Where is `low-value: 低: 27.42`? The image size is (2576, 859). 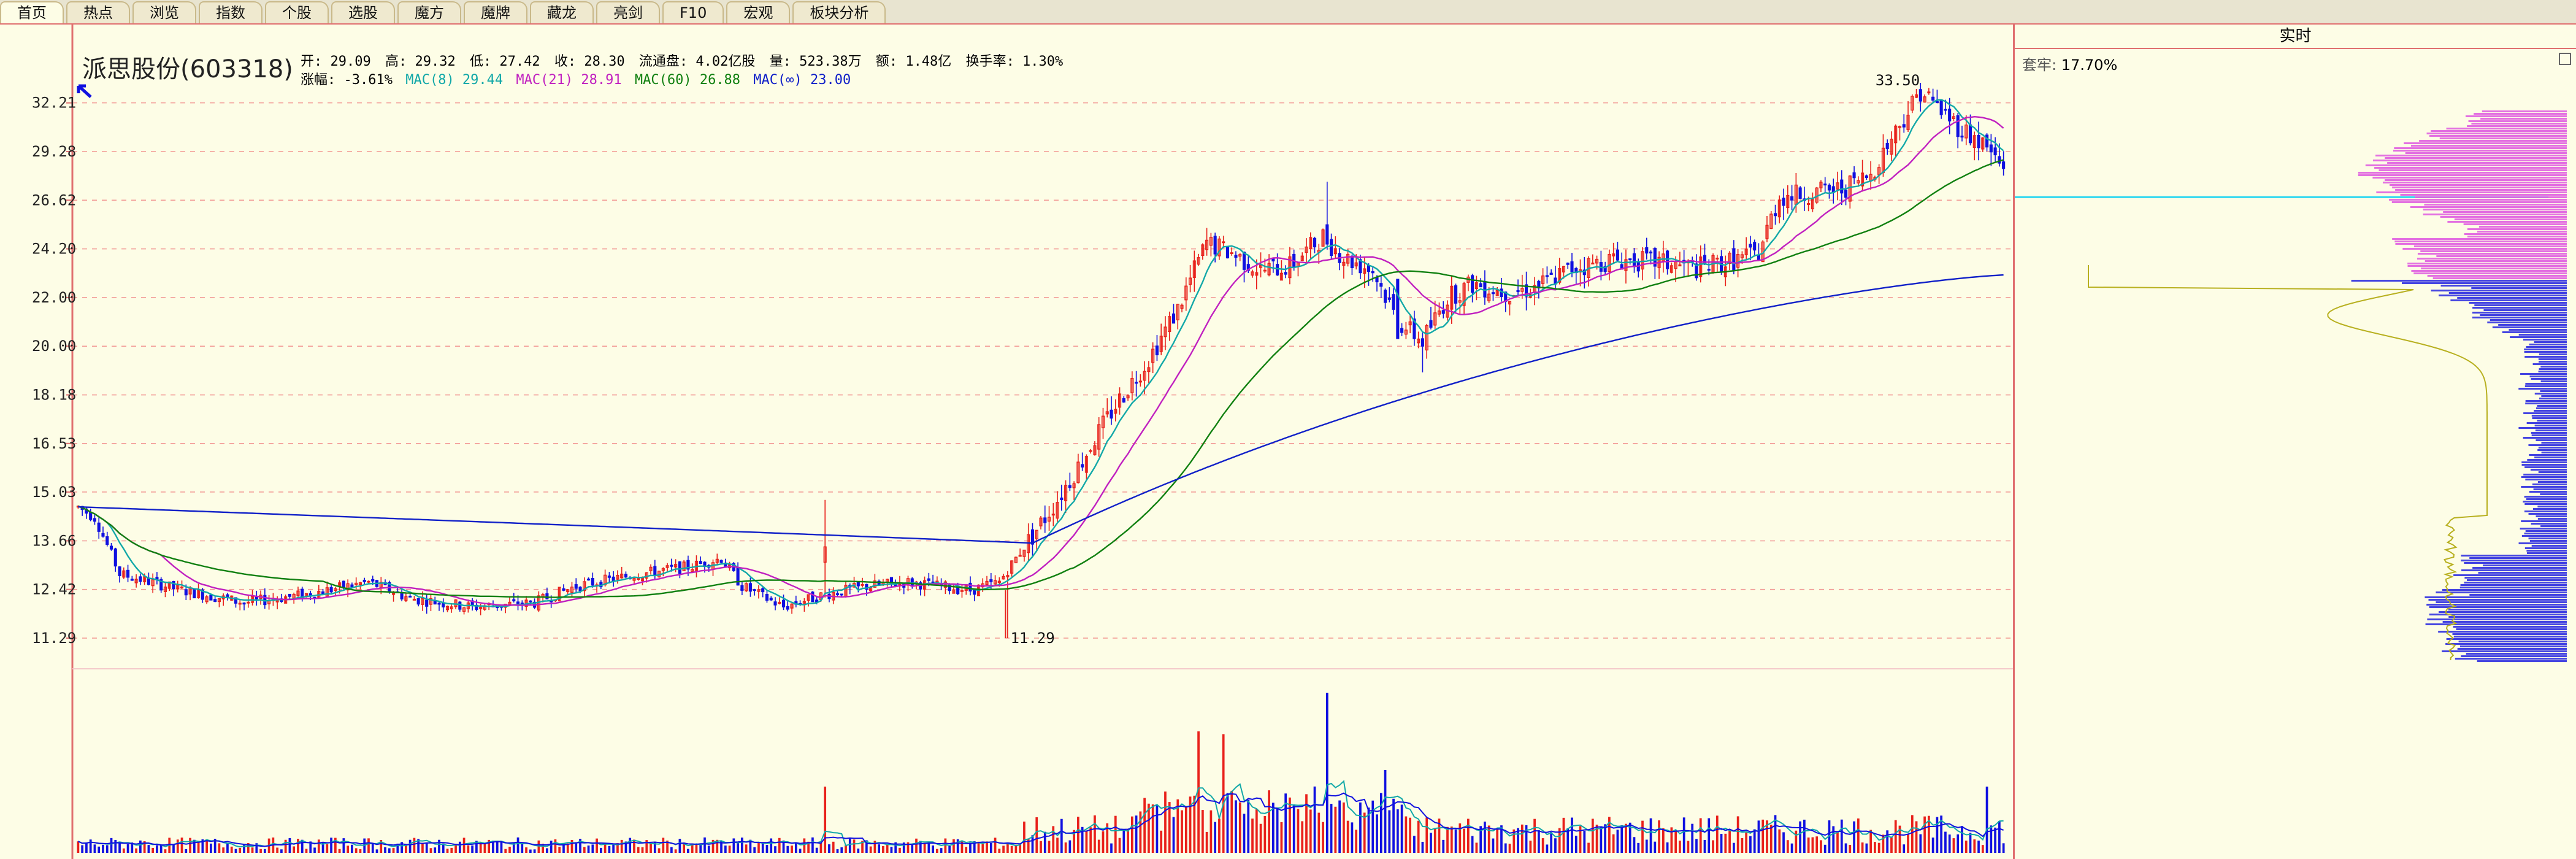 low-value: 低: 27.42 is located at coordinates (504, 61).